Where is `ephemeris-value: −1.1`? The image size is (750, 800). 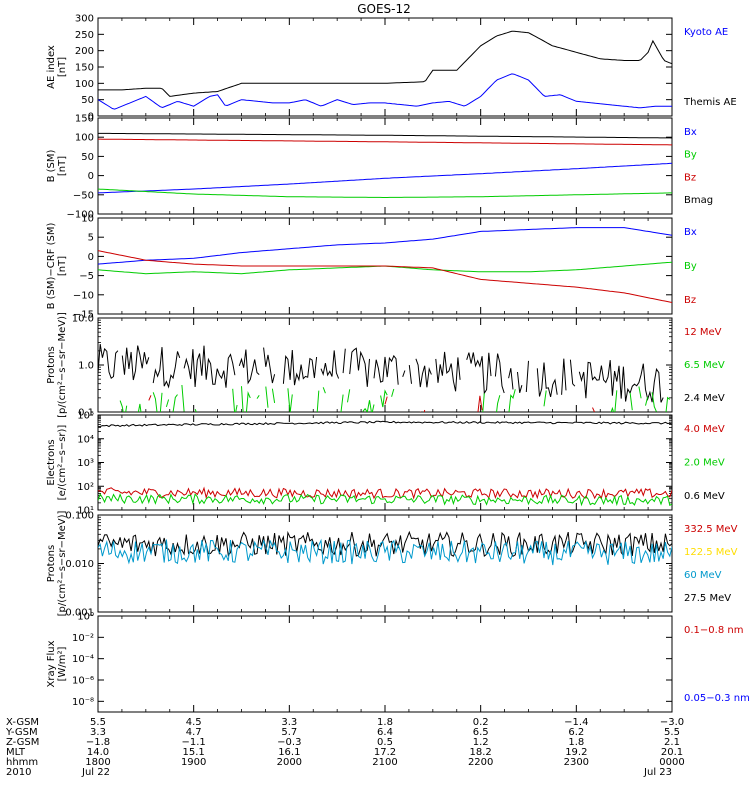 ephemeris-value: −1.1 is located at coordinates (194, 742).